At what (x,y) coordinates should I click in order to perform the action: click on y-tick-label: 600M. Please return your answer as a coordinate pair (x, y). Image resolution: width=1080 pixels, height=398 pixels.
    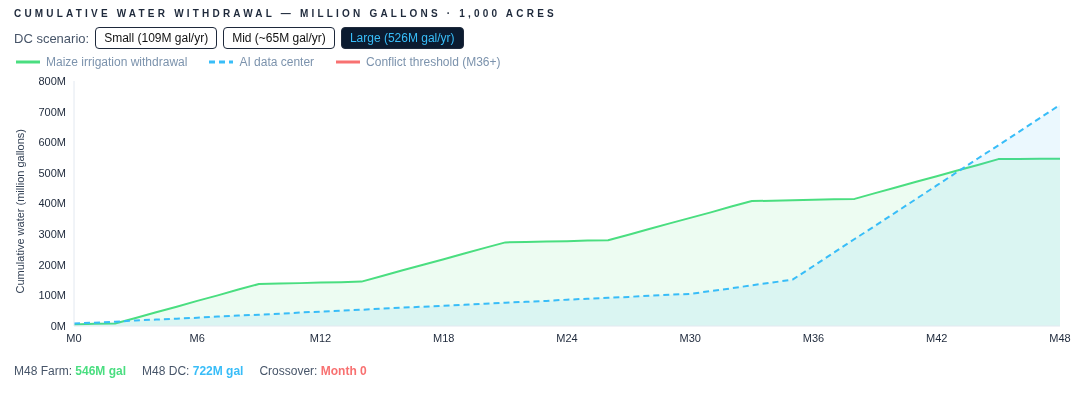
    Looking at the image, I should click on (52, 142).